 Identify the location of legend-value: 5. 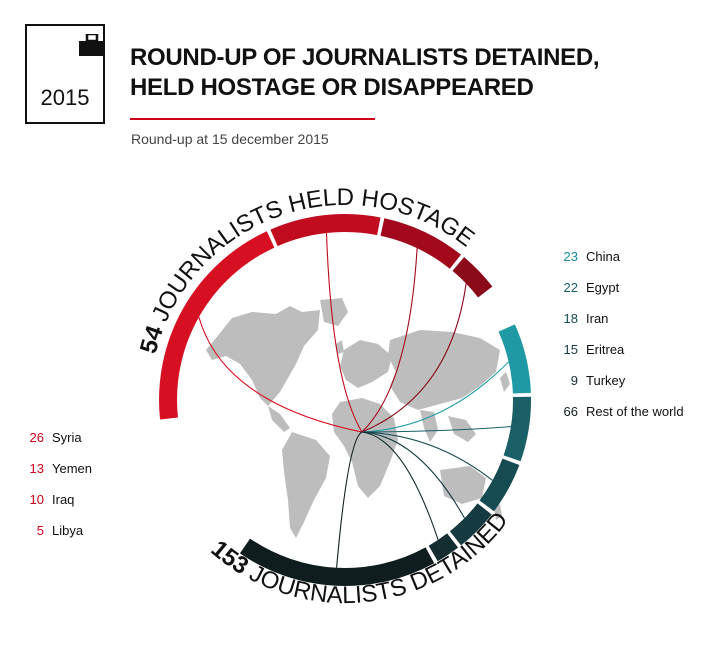
(40, 530).